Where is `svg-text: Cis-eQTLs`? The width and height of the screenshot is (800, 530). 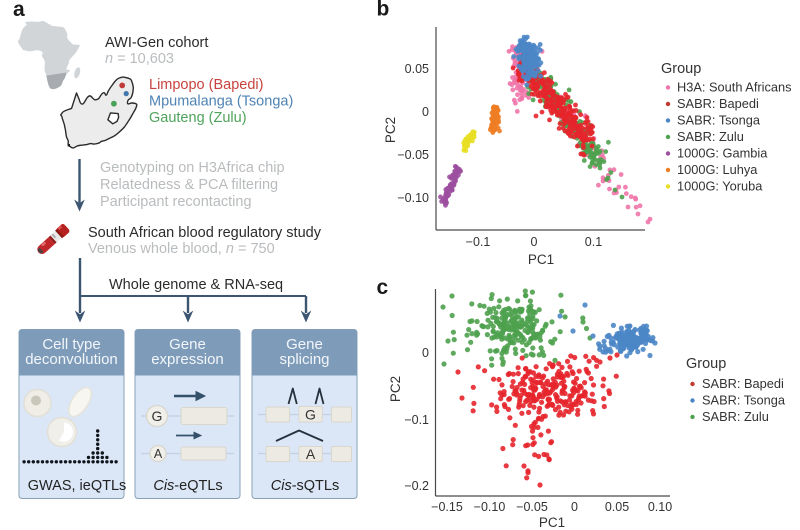
svg-text: Cis-eQTLs is located at coordinates (187, 486).